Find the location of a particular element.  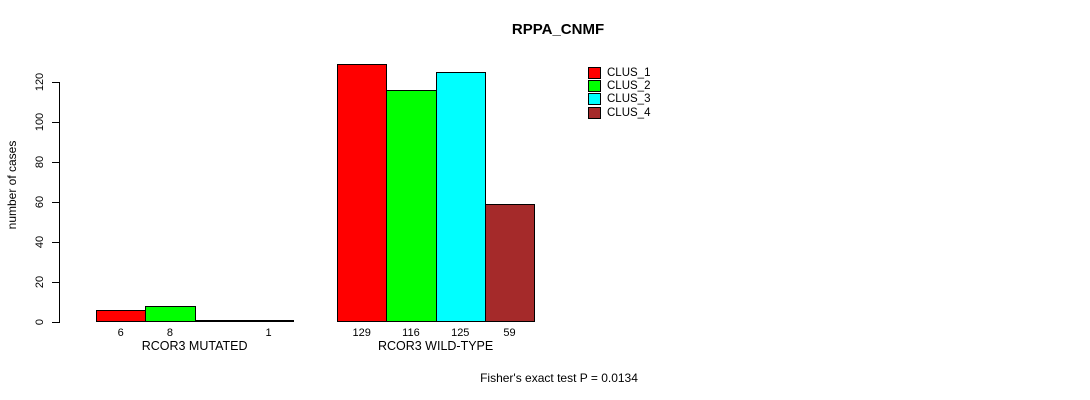

y-tick-label: 80 is located at coordinates (40, 162).